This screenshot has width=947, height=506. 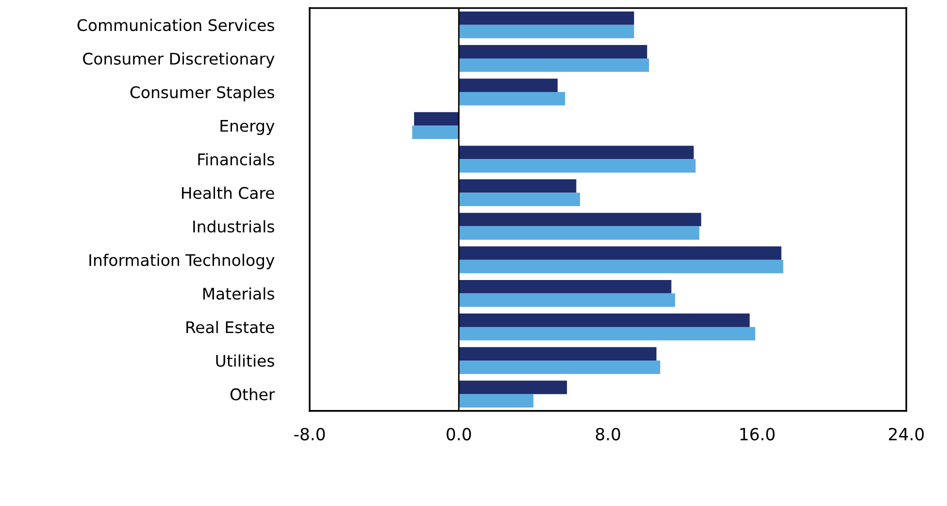 What do you see at coordinates (906, 434) in the screenshot?
I see `x-tick-label: 24.0` at bounding box center [906, 434].